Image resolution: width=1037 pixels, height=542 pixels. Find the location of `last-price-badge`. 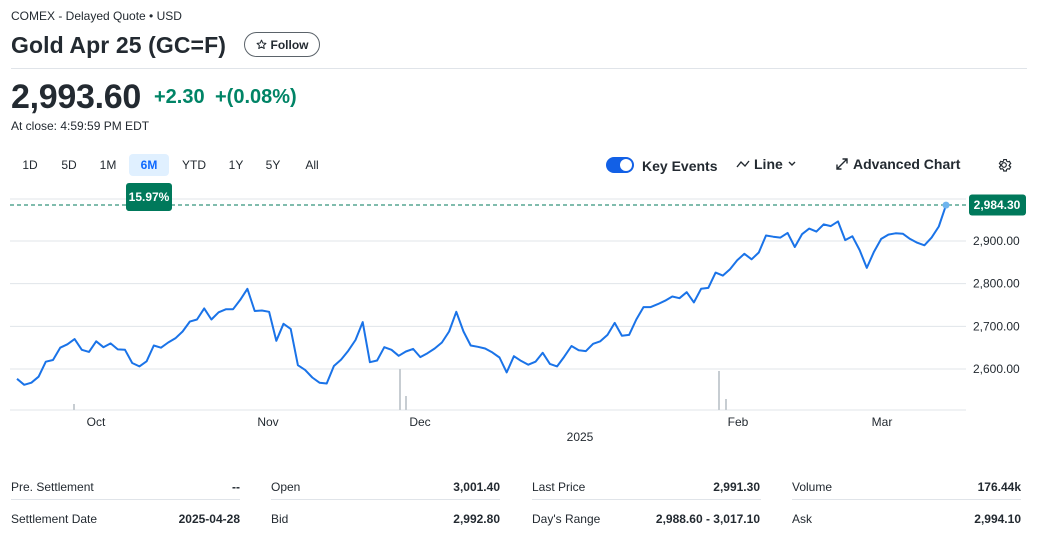

last-price-badge is located at coordinates (997, 205).